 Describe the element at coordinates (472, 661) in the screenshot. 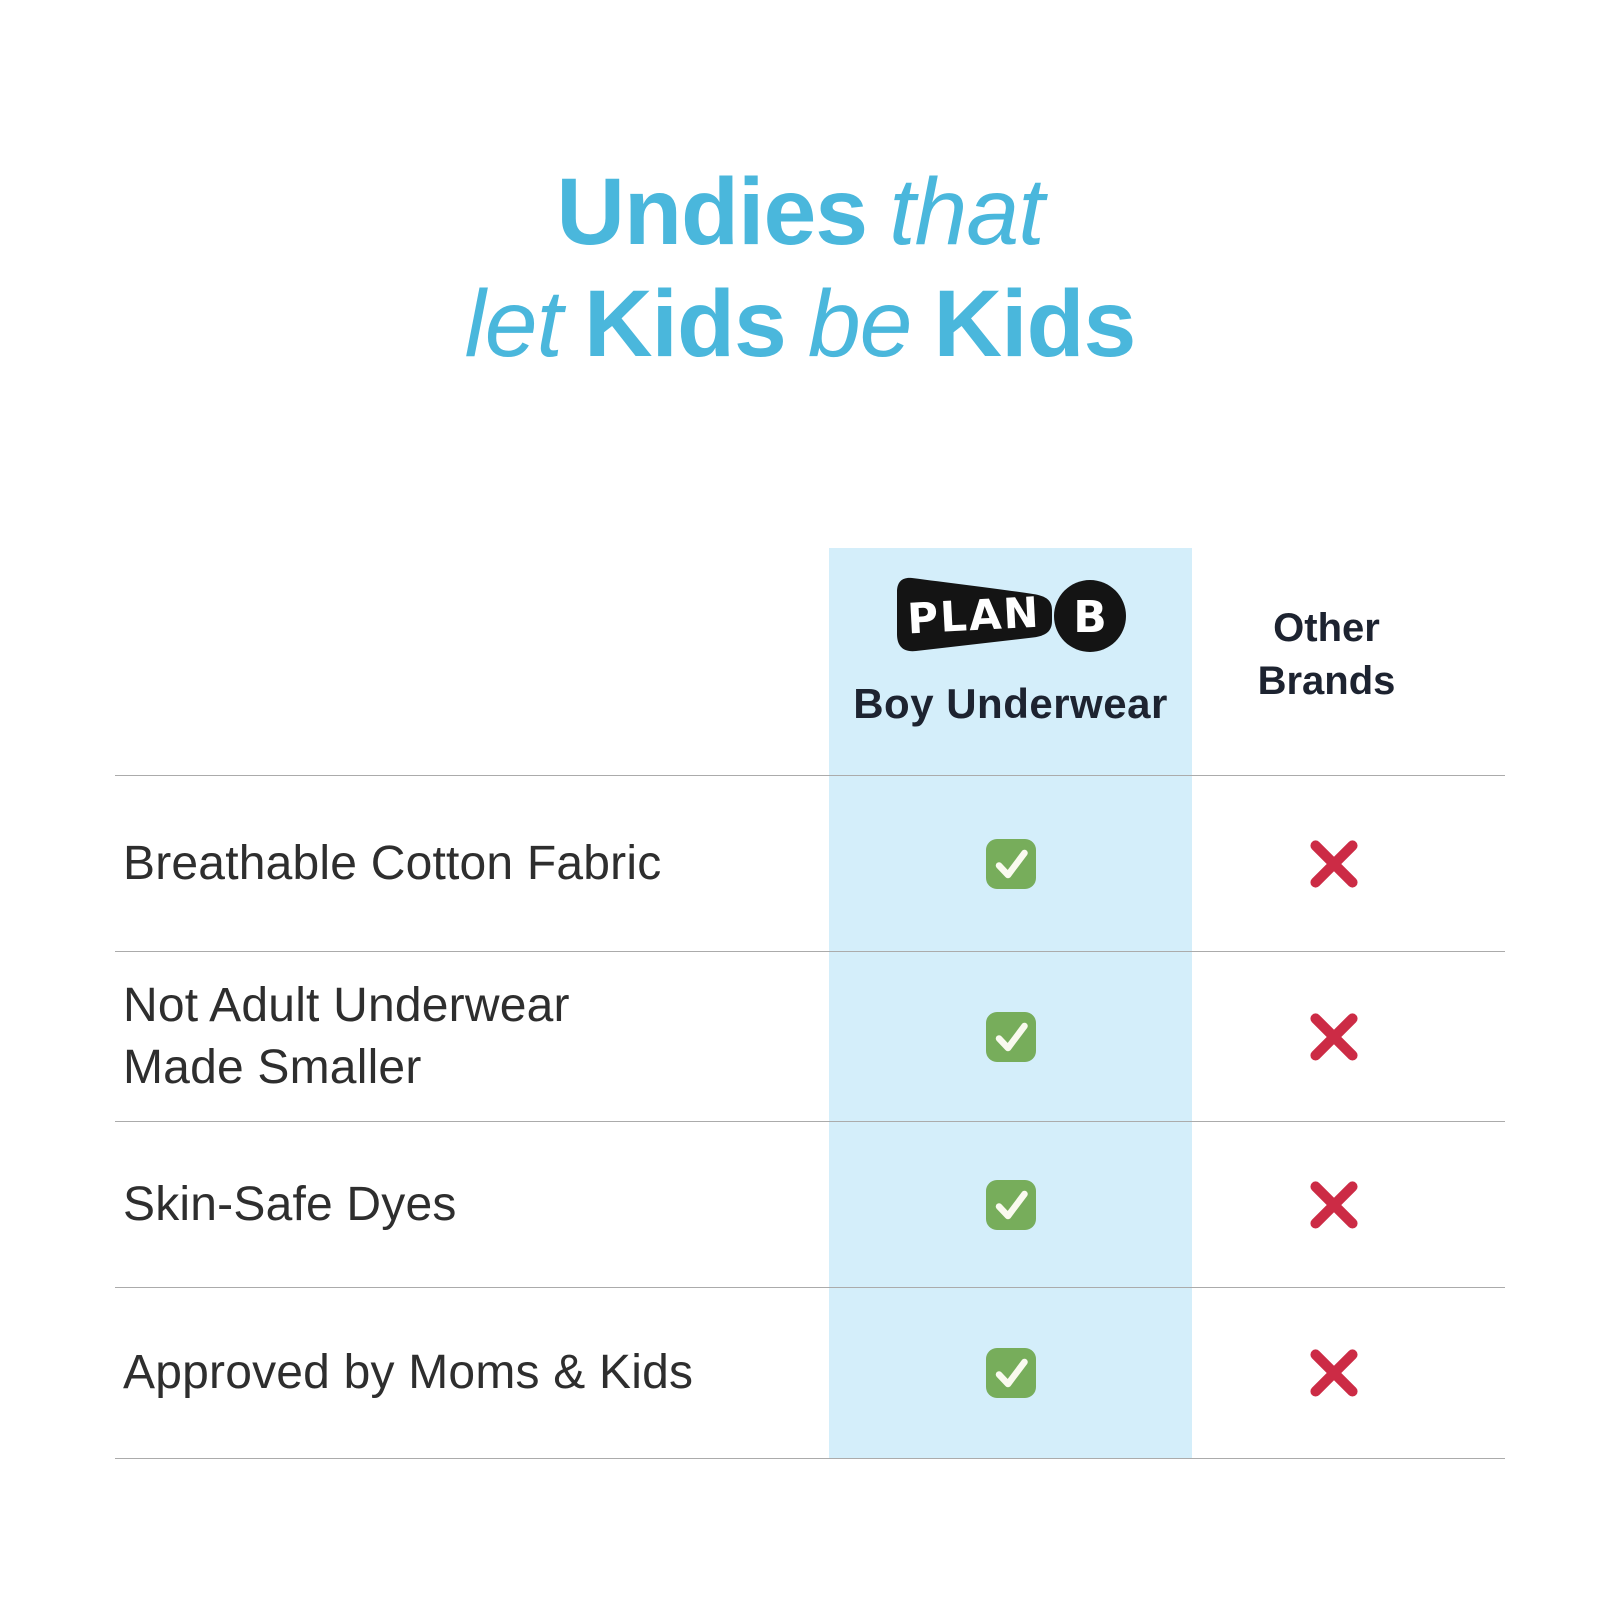

I see `header-empty-cell` at that location.